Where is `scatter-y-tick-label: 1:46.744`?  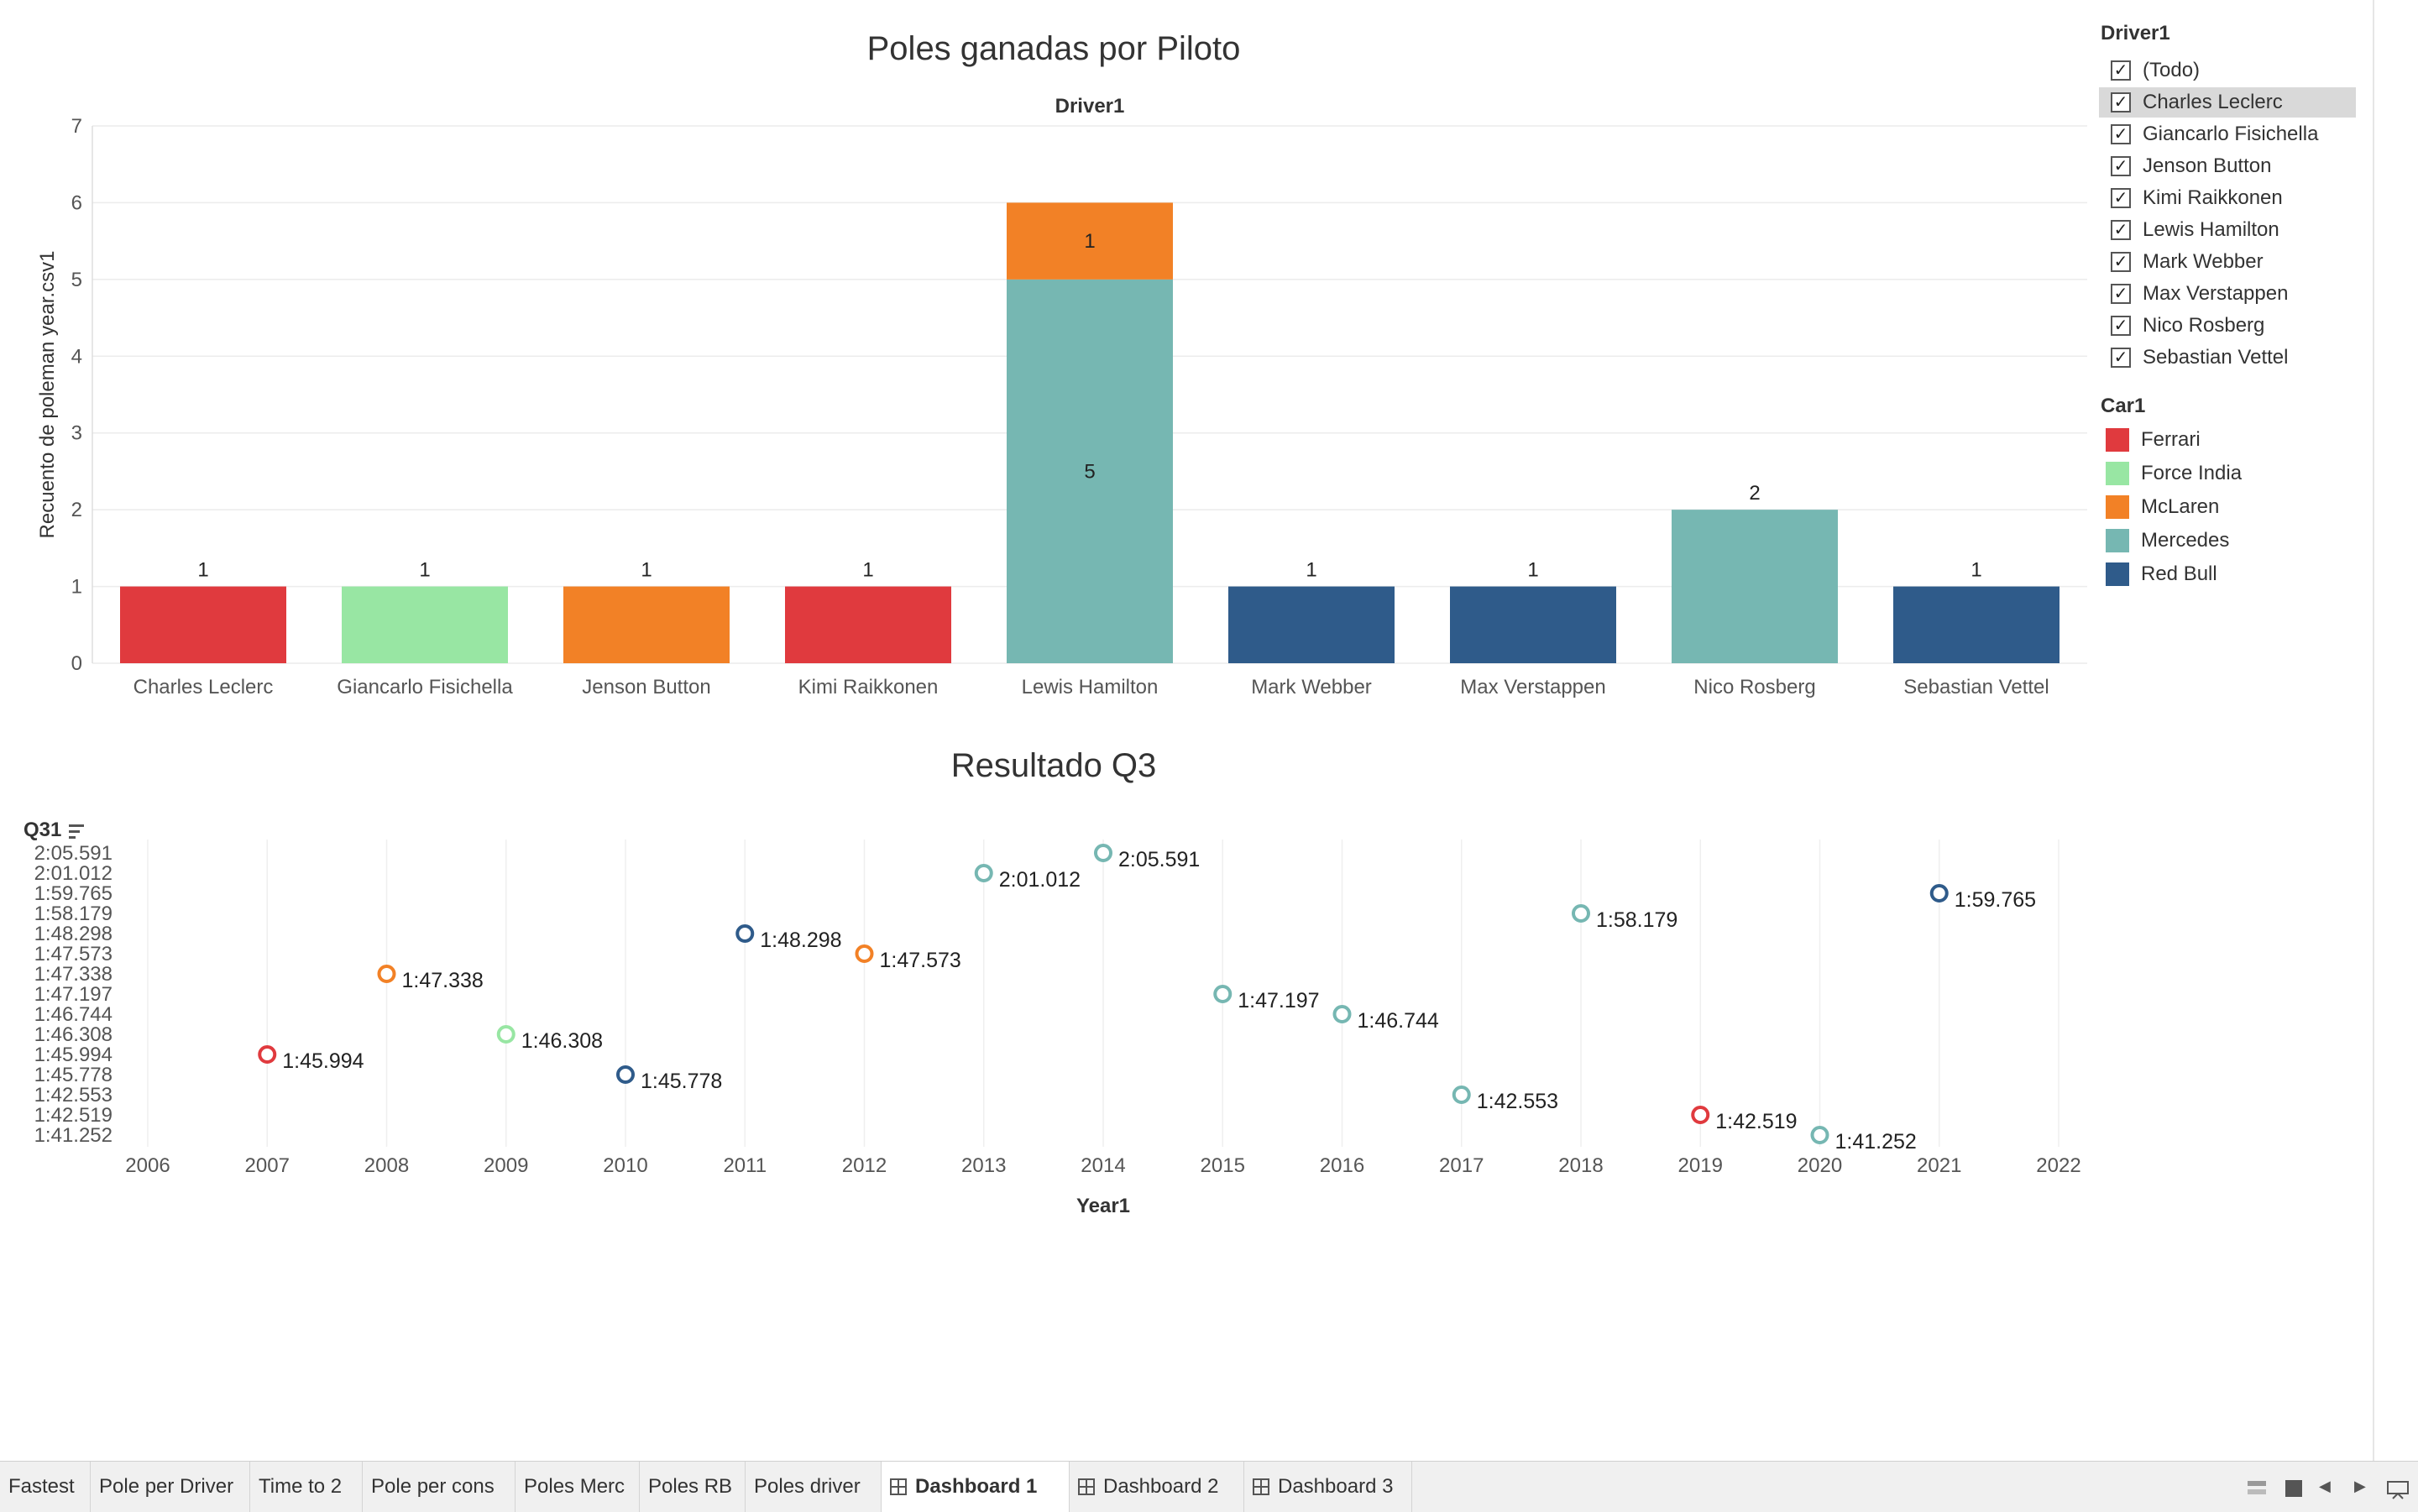 scatter-y-tick-label: 1:46.744 is located at coordinates (73, 1014).